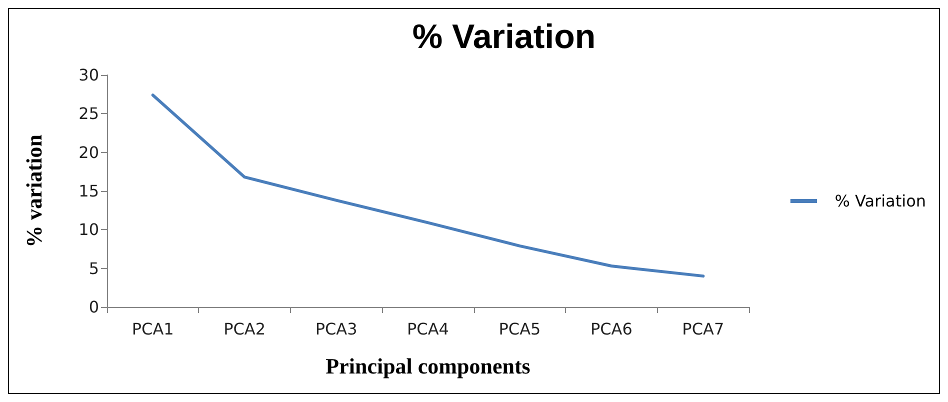 This screenshot has width=948, height=402. What do you see at coordinates (93, 307) in the screenshot?
I see `y-tick-label: 0` at bounding box center [93, 307].